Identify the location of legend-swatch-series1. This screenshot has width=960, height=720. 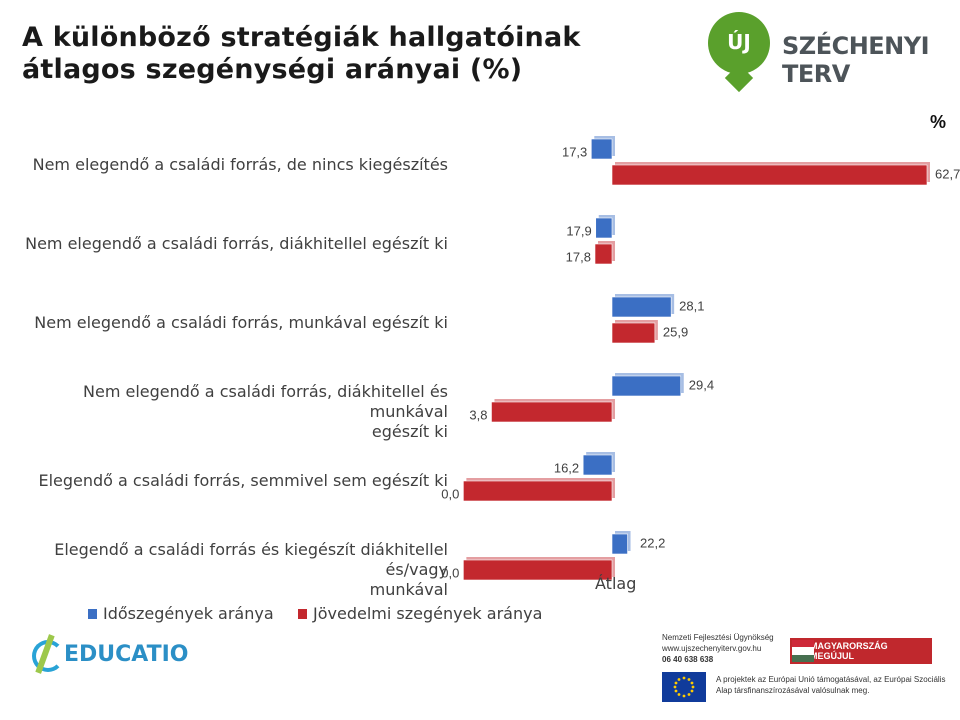
(92, 613).